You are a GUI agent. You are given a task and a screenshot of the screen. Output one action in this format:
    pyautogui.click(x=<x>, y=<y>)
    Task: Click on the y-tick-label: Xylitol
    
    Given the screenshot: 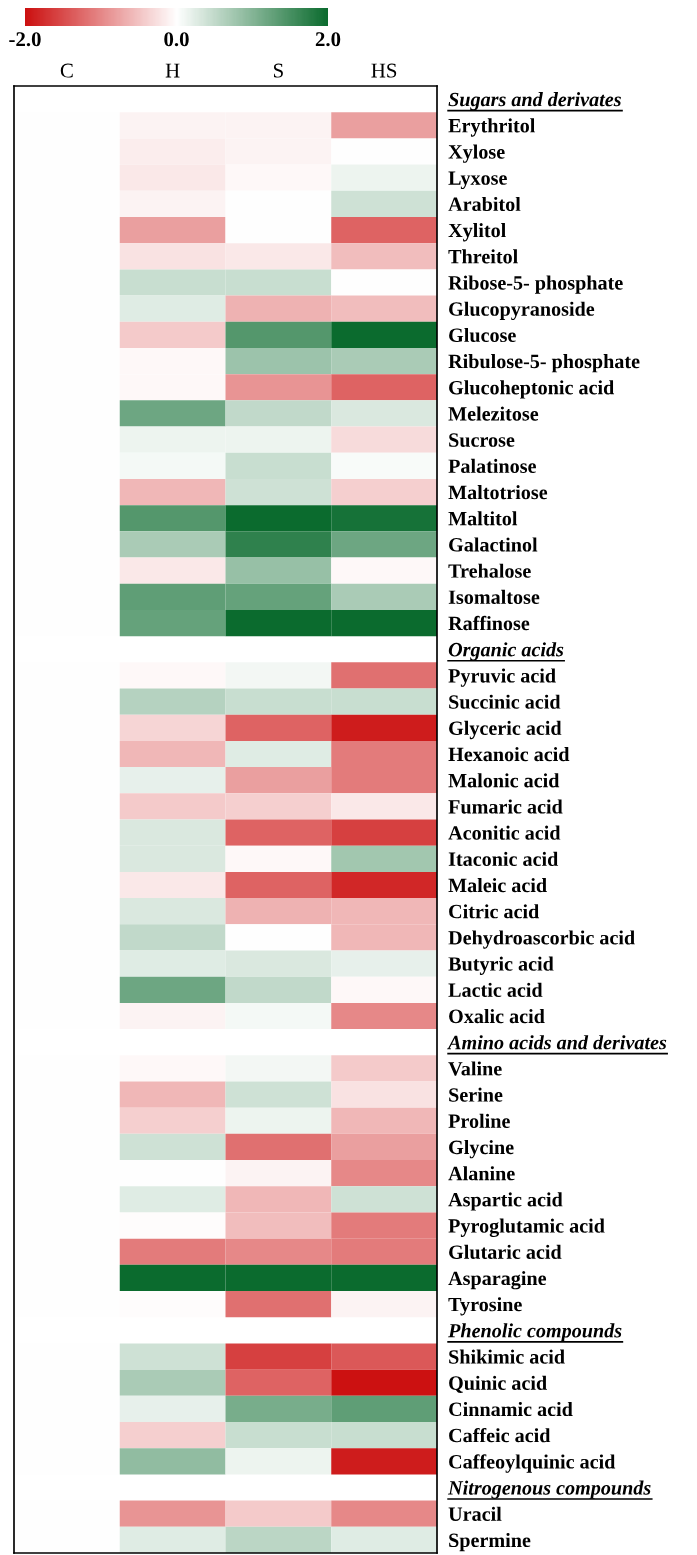 What is the action you would take?
    pyautogui.click(x=477, y=232)
    